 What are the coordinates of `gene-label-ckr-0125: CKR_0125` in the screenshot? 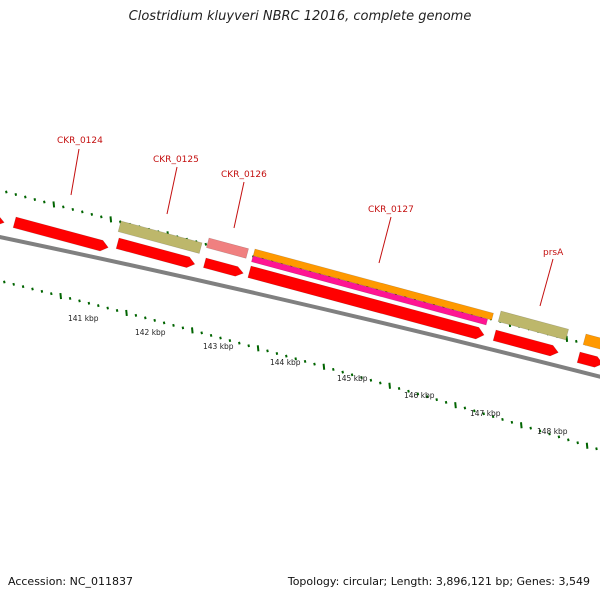 It's located at (176, 160).